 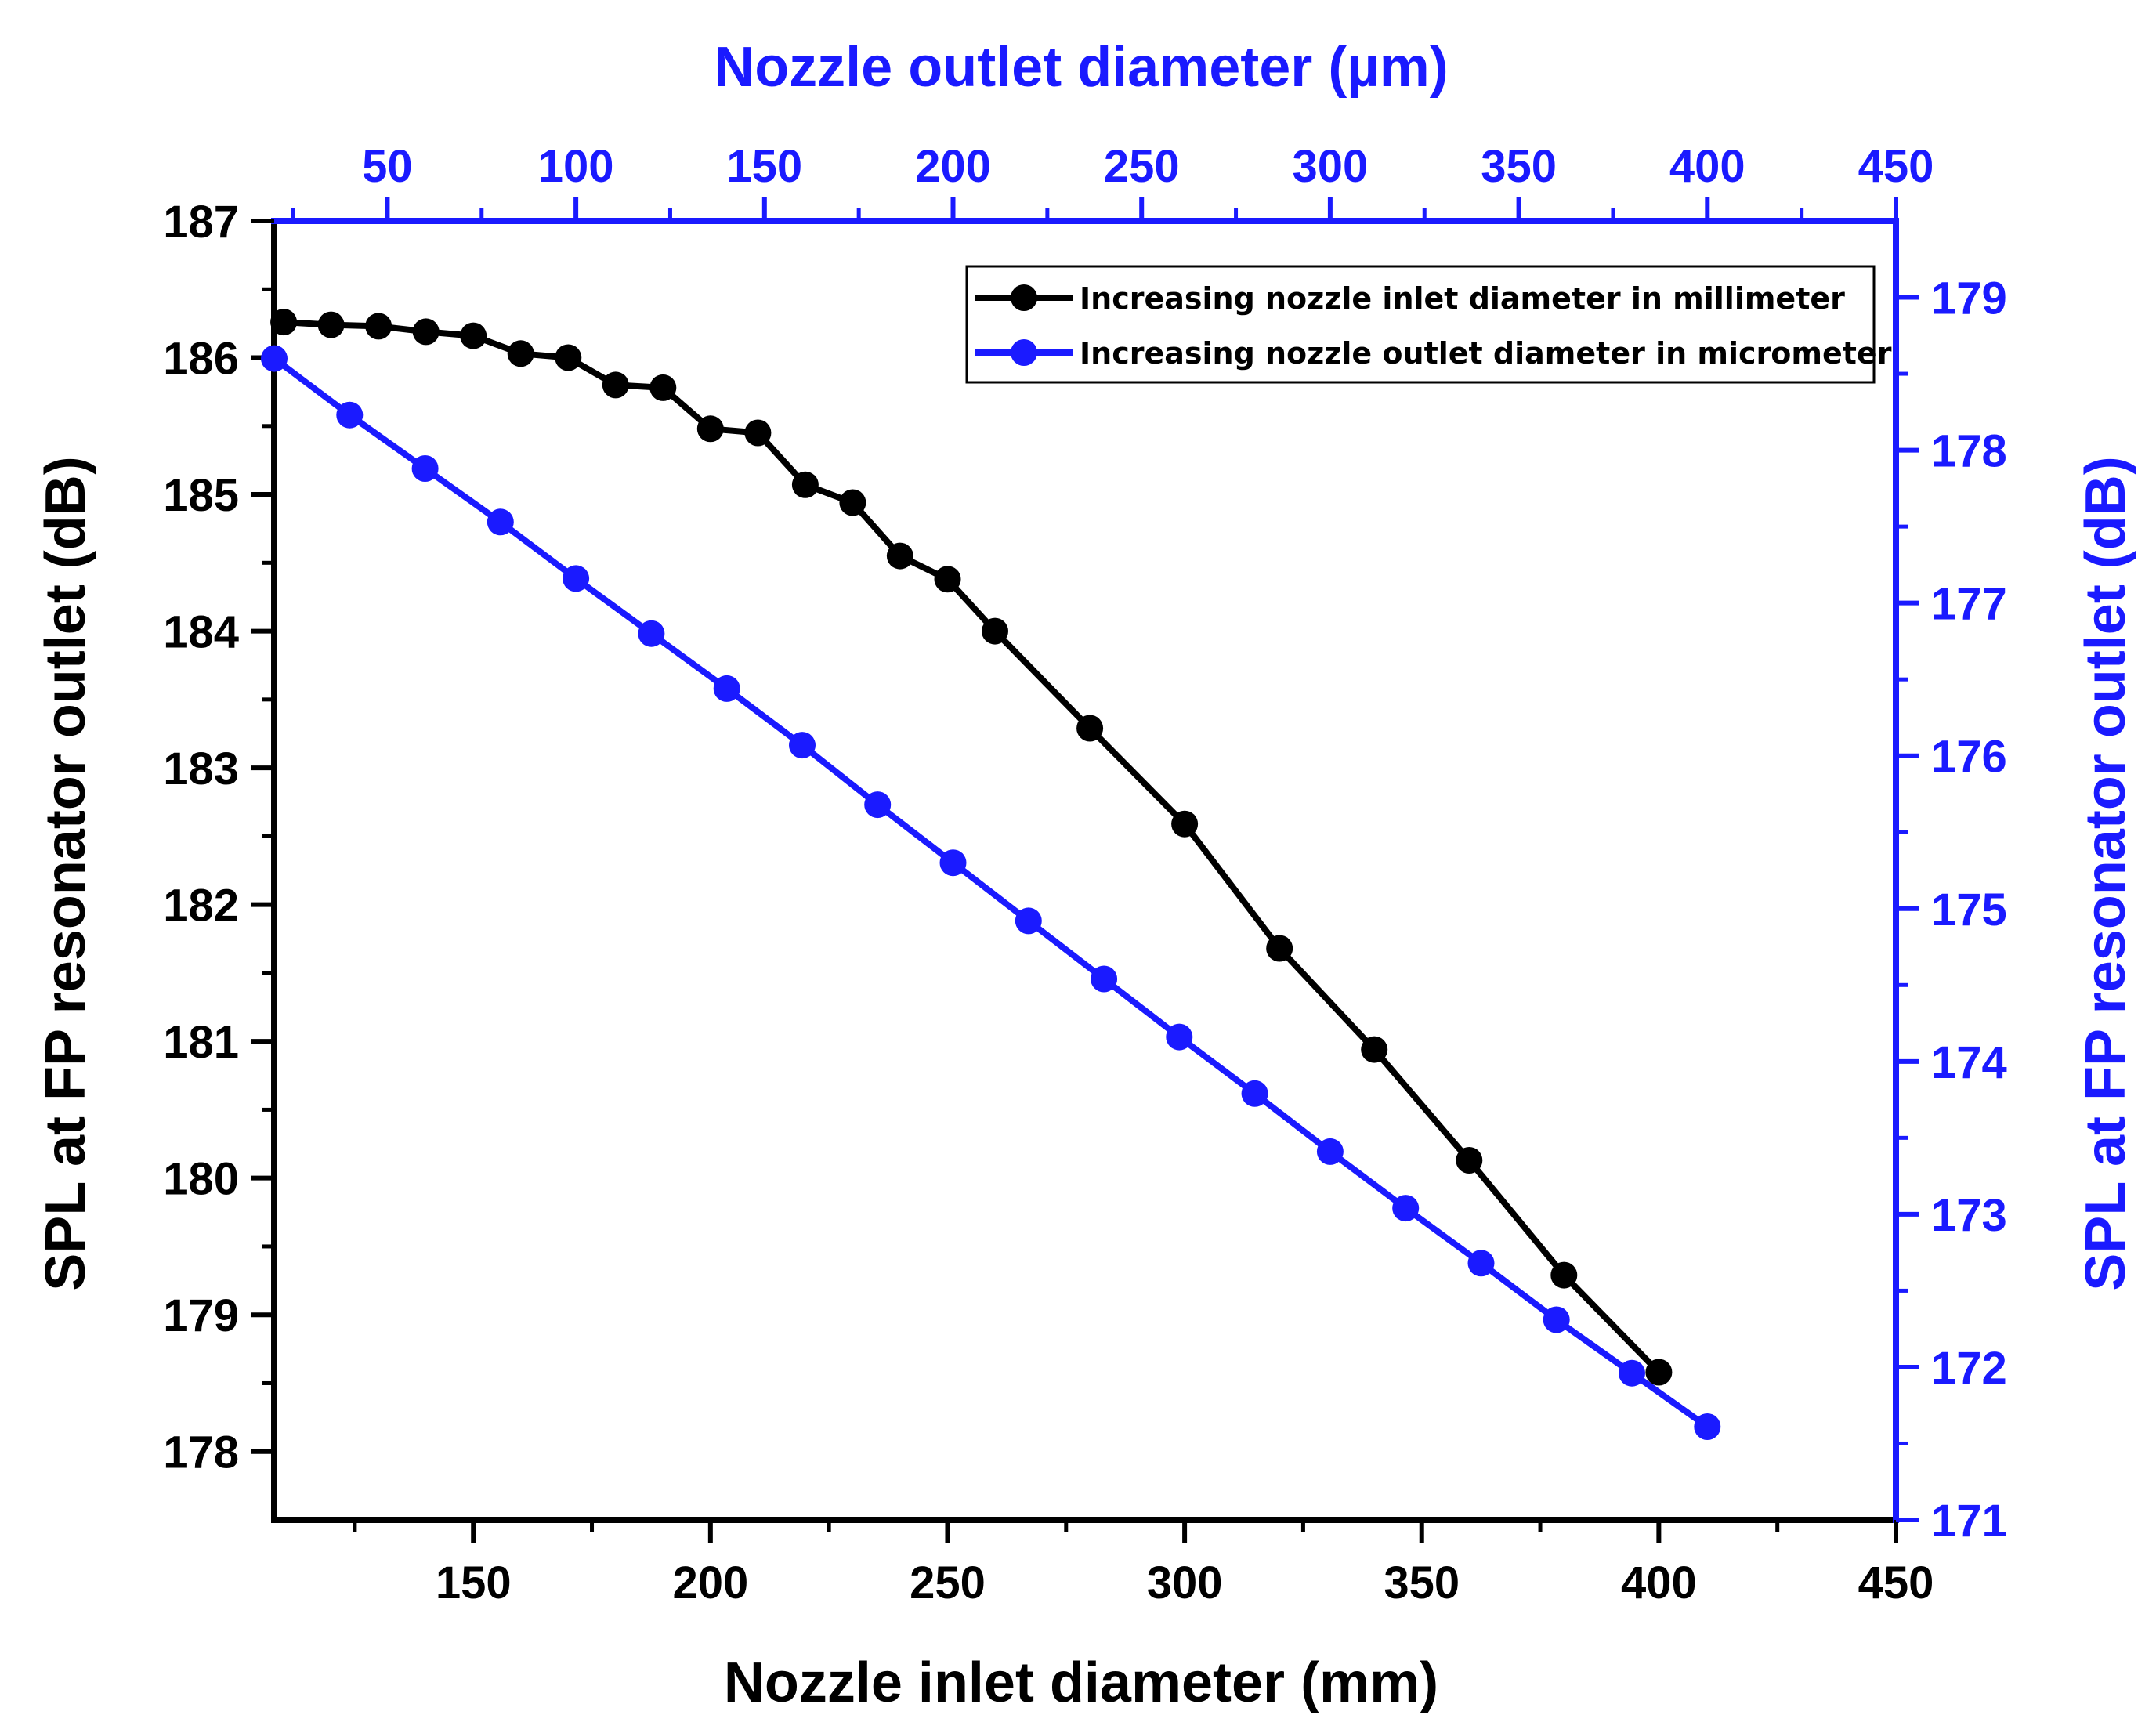 What do you see at coordinates (1422, 1583) in the screenshot?
I see `bottom-tick-label: 350` at bounding box center [1422, 1583].